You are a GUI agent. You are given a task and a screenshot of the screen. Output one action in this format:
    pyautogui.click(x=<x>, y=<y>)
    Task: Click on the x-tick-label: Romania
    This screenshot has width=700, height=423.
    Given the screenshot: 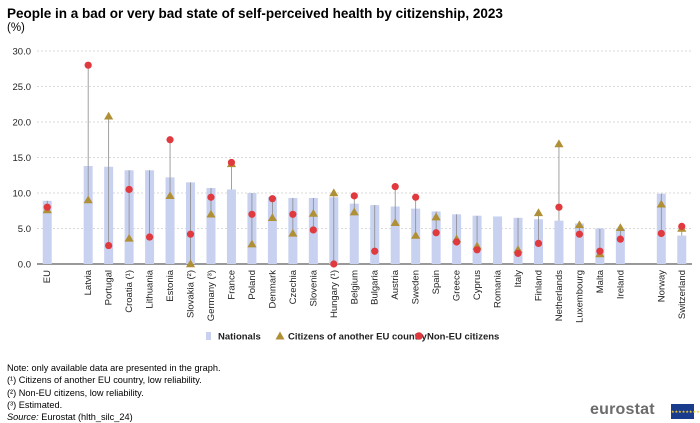 What is the action you would take?
    pyautogui.click(x=498, y=288)
    